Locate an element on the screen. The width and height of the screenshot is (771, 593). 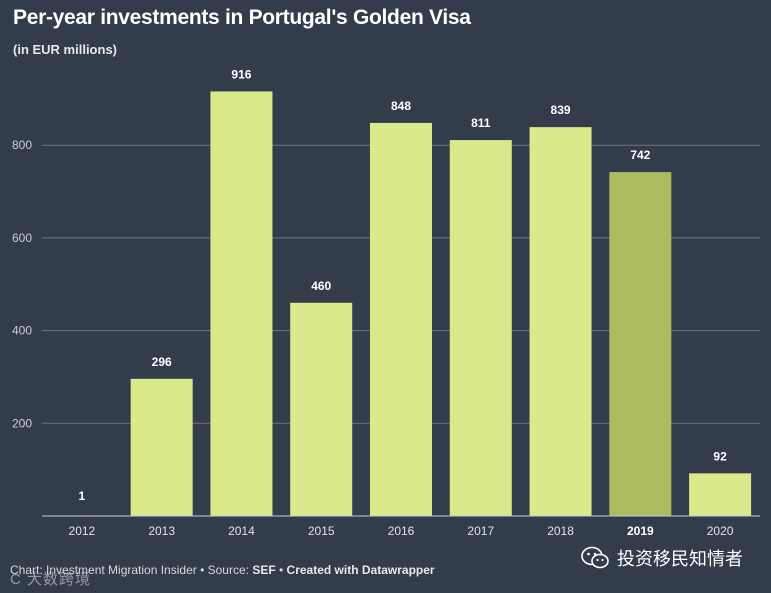
x-tick-label-2014: 2014 is located at coordinates (241, 531).